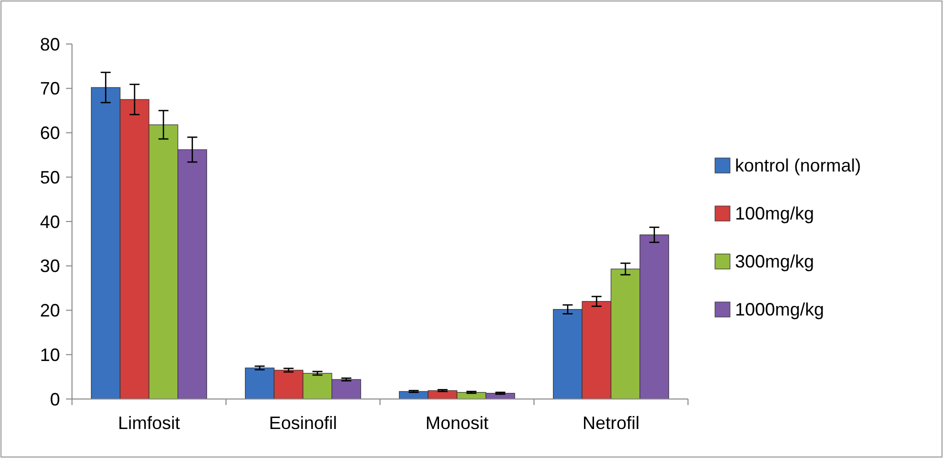  What do you see at coordinates (55, 399) in the screenshot?
I see `y-tick-label: 0` at bounding box center [55, 399].